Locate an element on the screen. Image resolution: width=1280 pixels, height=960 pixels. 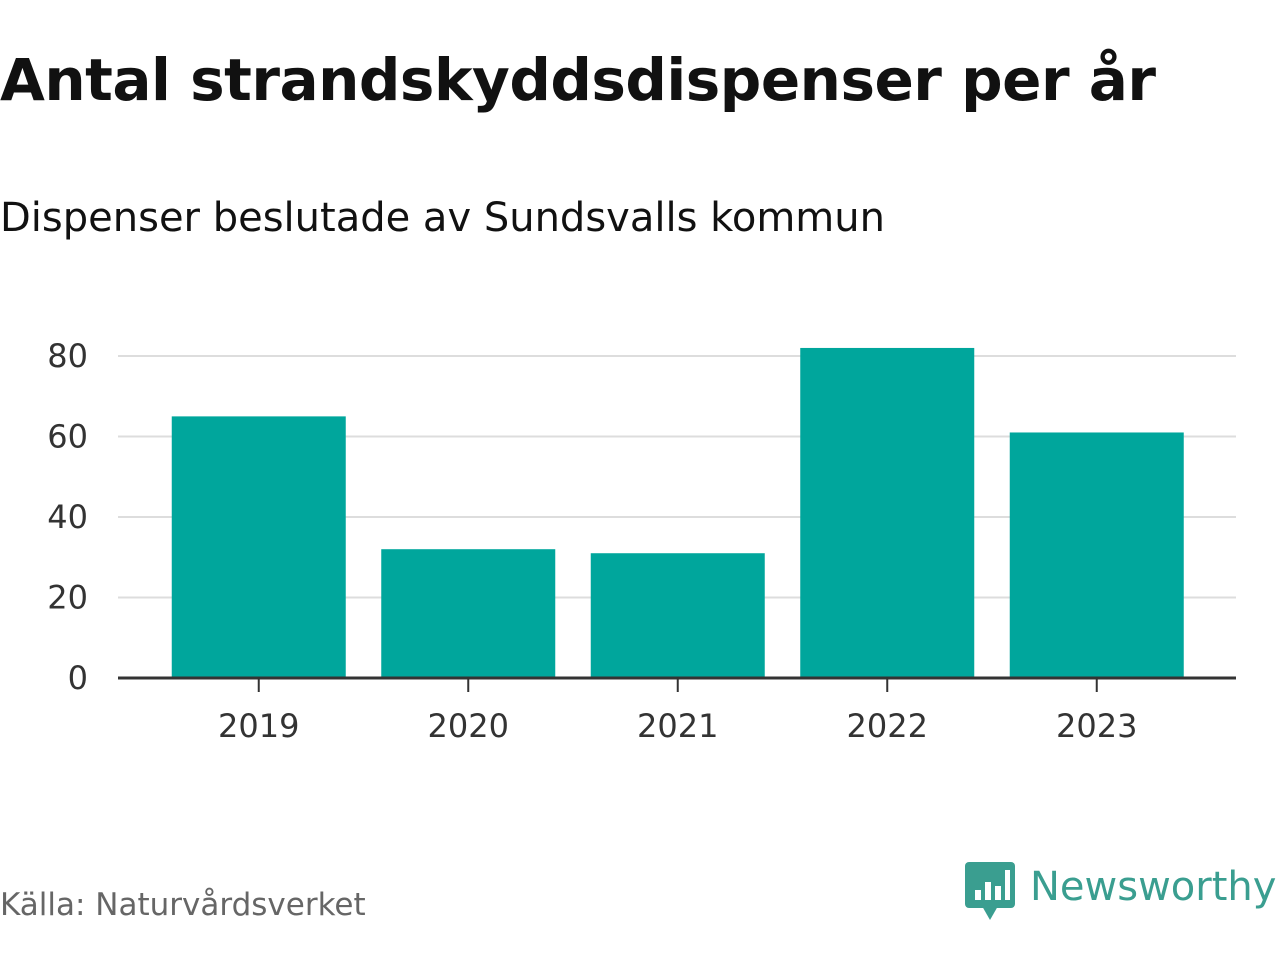
brand: Newsworthy is located at coordinates (1120, 892).